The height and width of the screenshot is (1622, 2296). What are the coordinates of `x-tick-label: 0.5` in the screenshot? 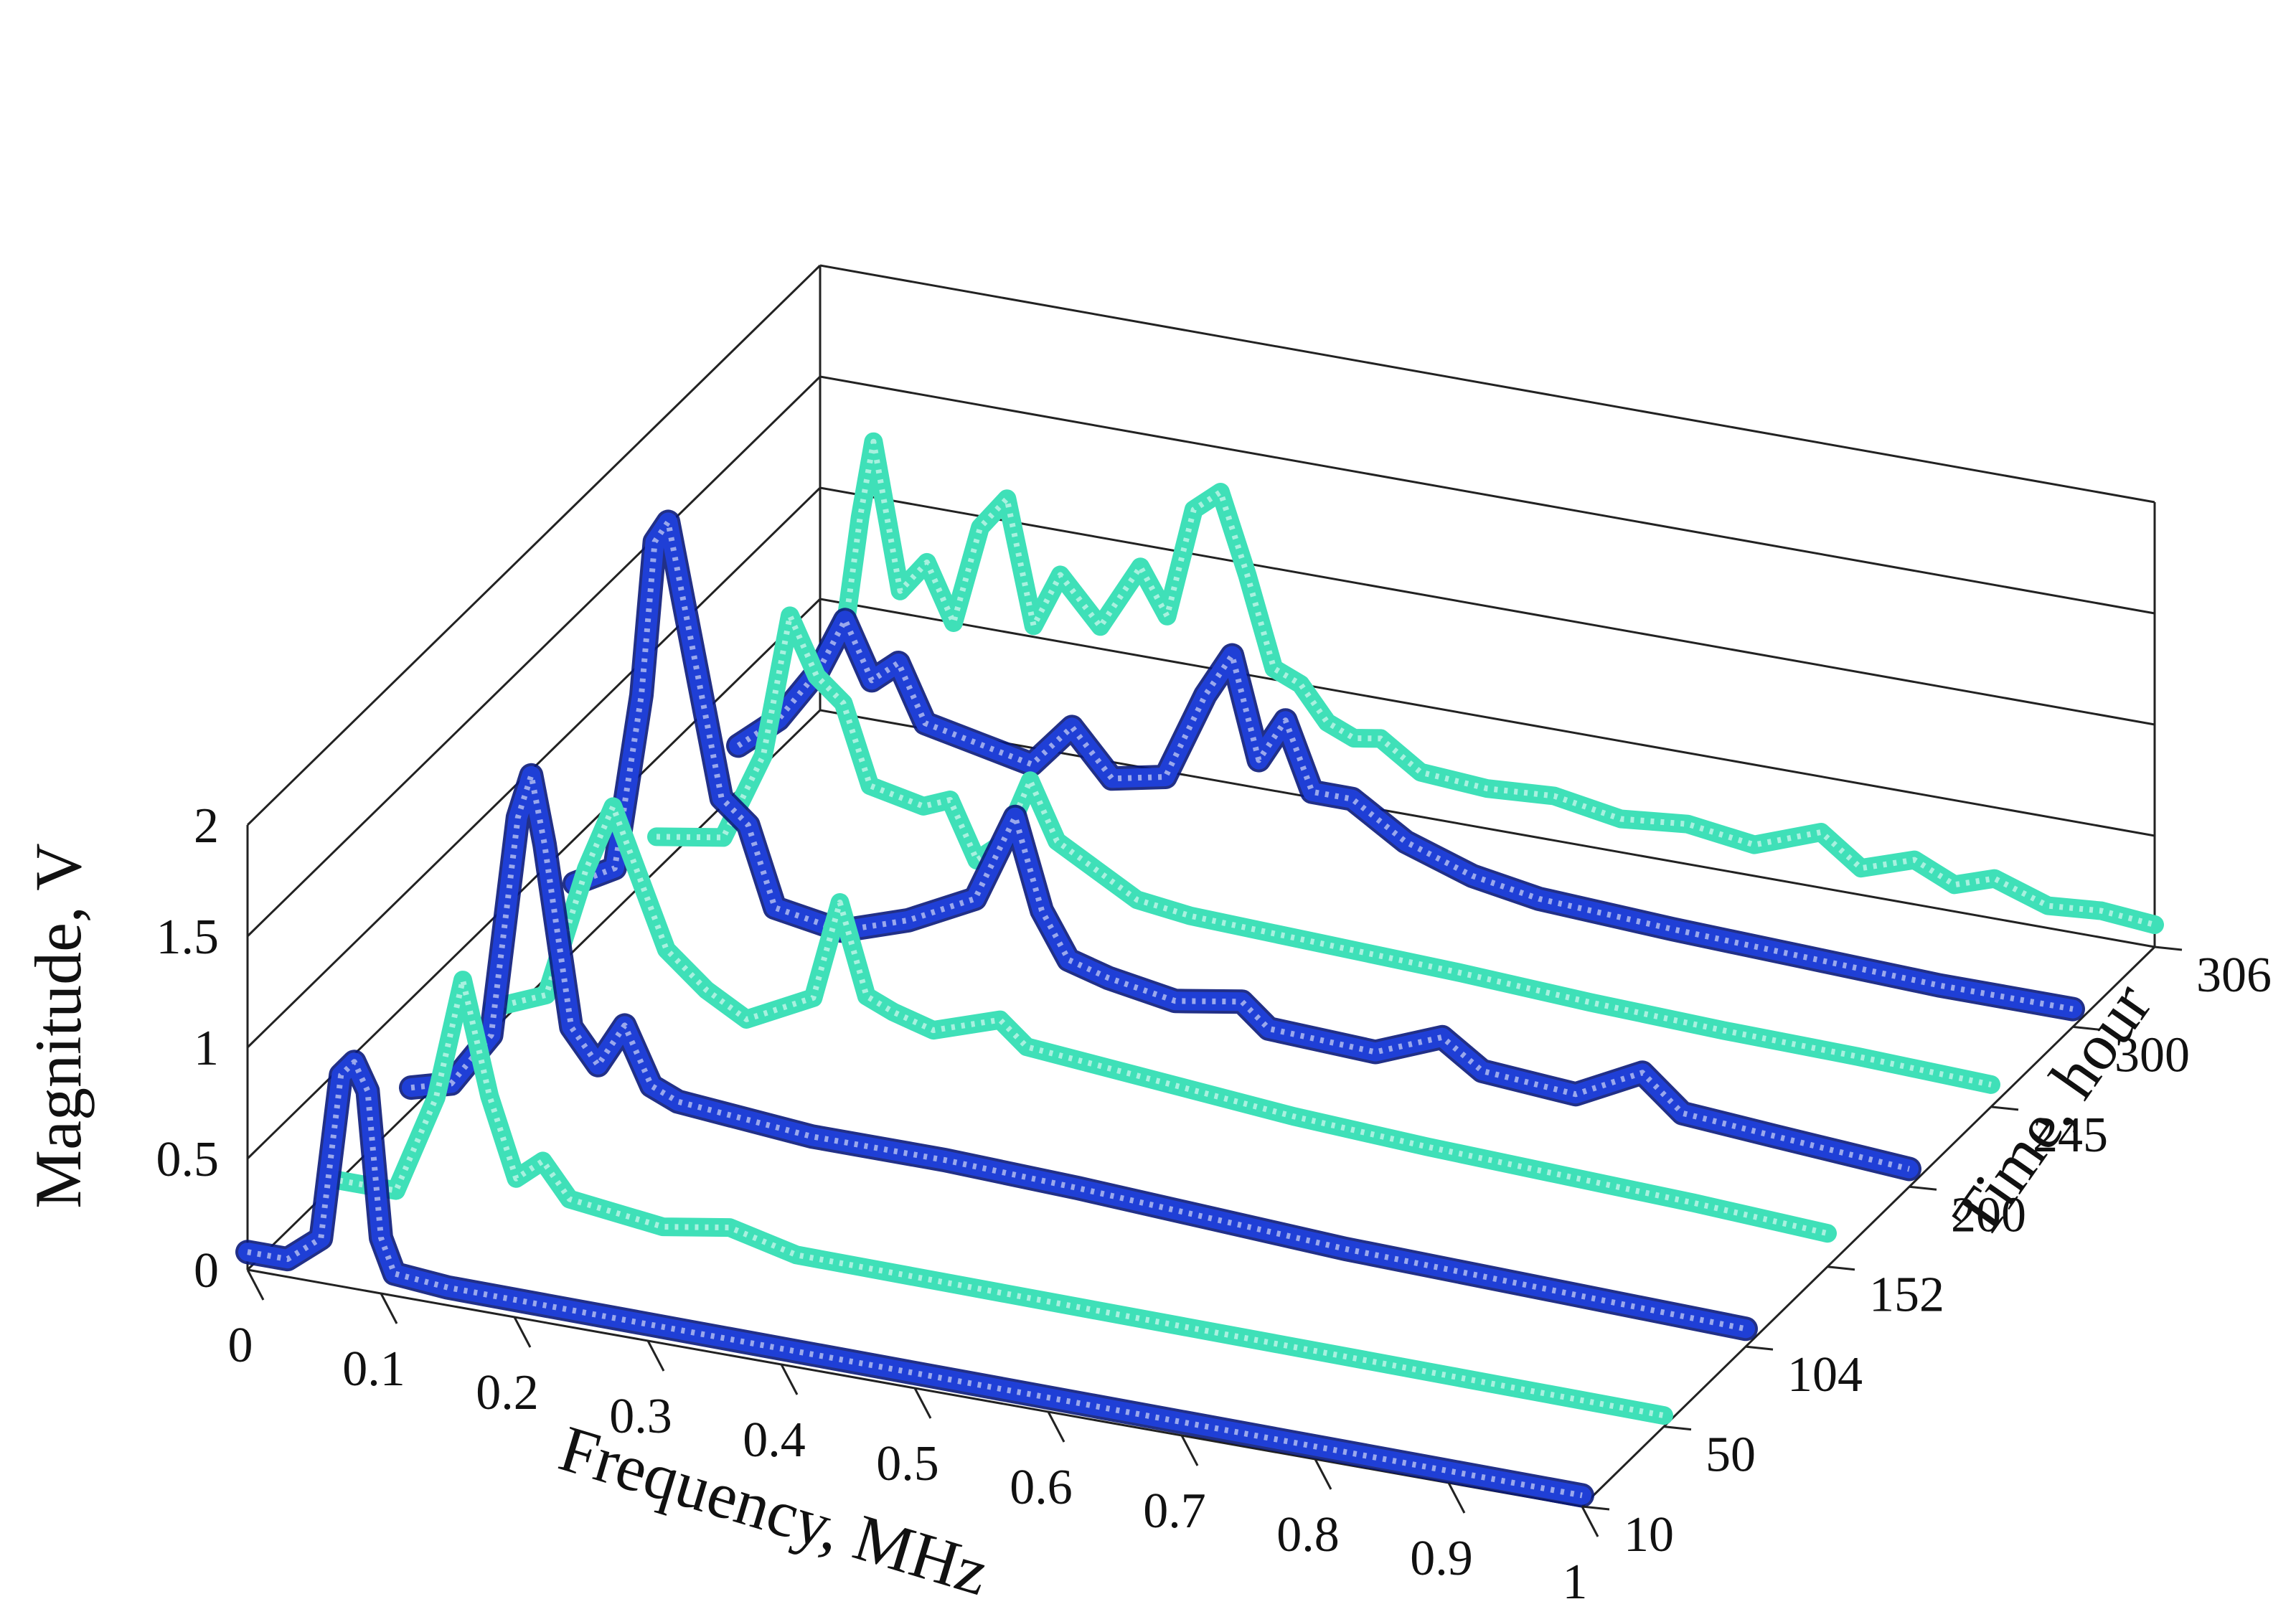 It's located at (908, 1464).